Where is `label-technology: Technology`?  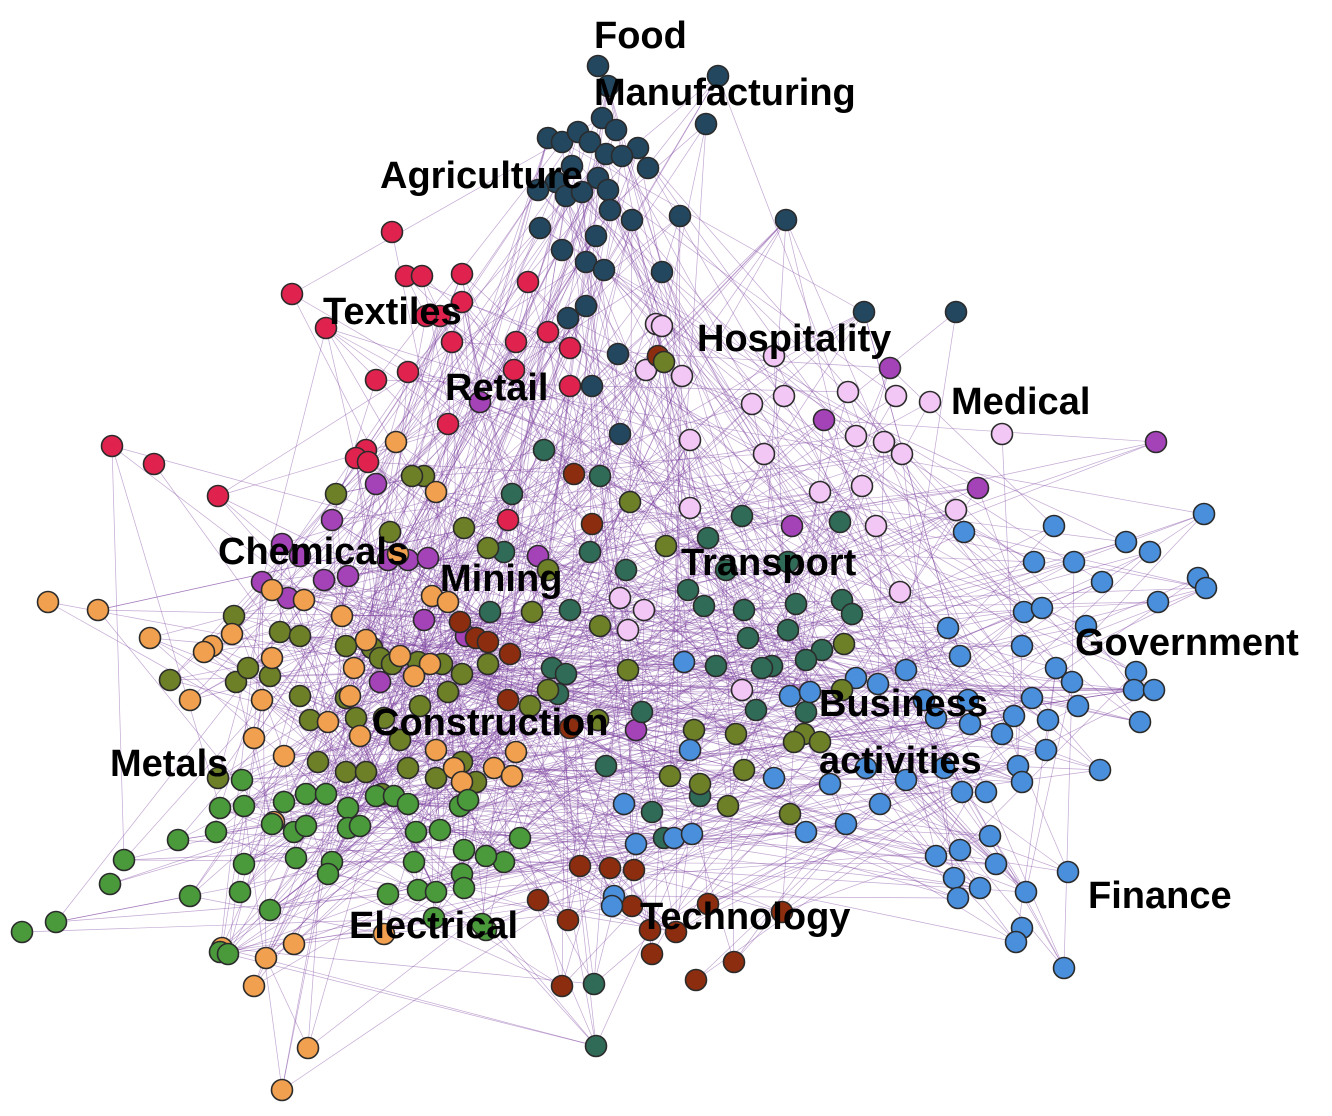 label-technology: Technology is located at coordinates (745, 917).